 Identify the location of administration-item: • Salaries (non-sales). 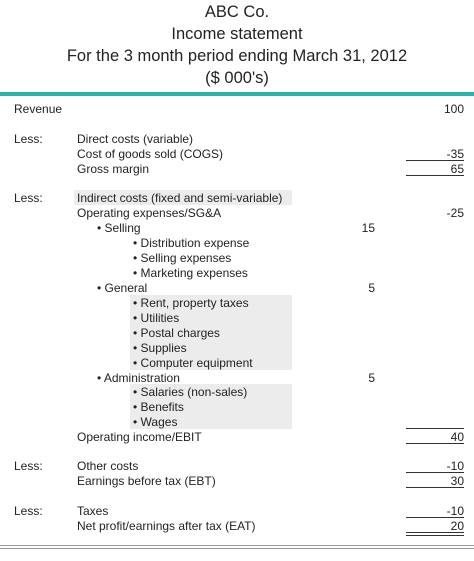
(190, 392).